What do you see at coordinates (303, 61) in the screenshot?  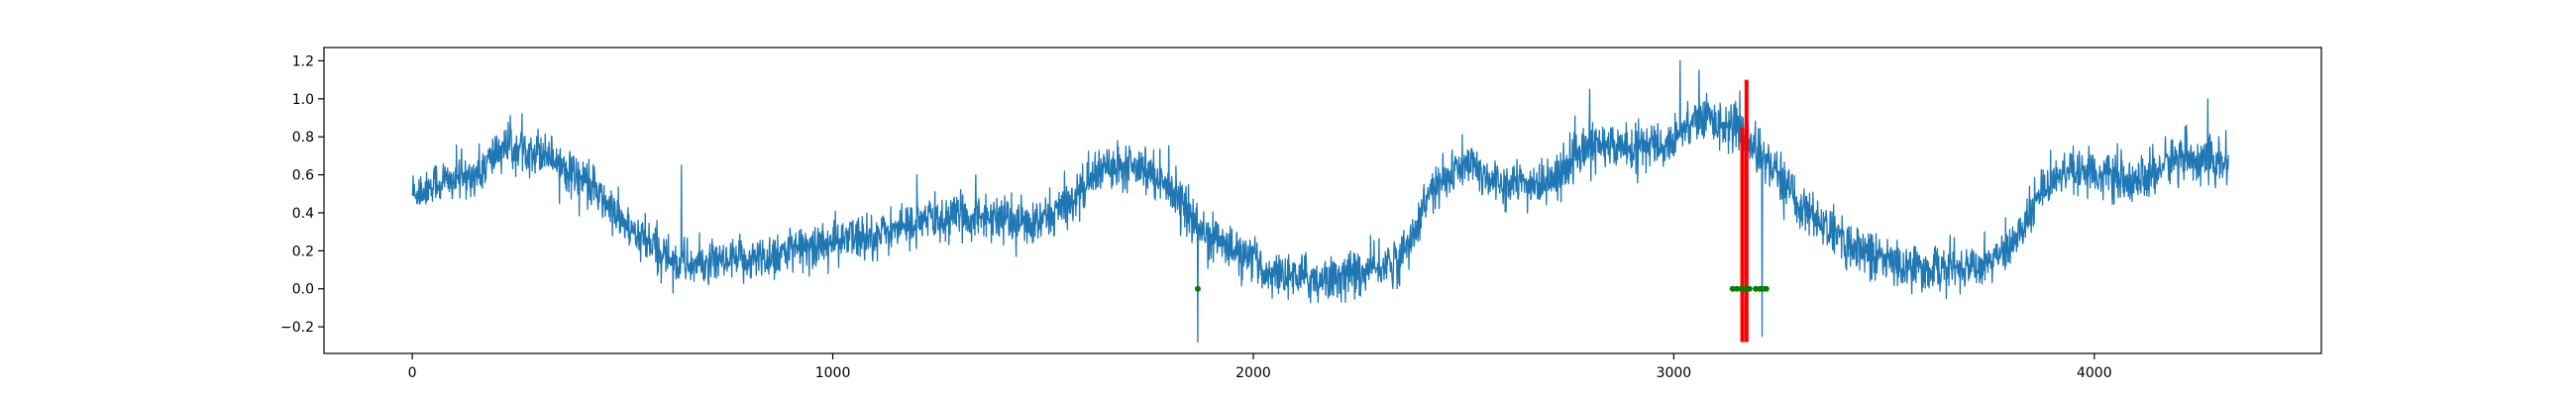 I see `y-tick-label: 1.2` at bounding box center [303, 61].